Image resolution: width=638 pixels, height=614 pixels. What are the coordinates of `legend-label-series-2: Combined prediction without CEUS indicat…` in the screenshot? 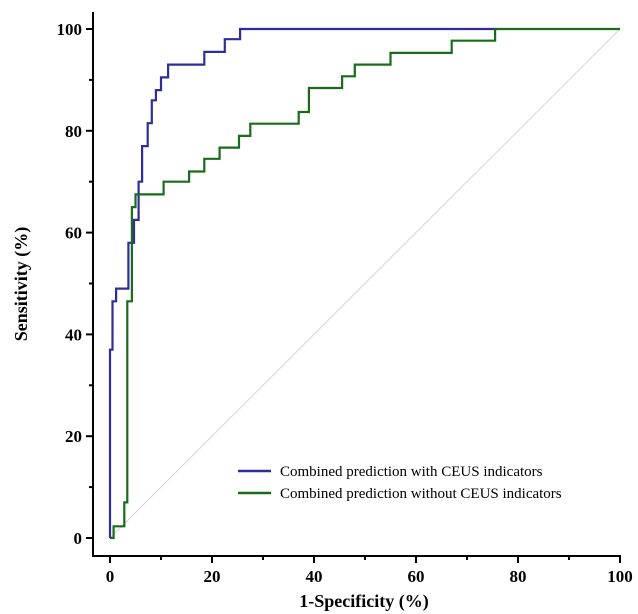 It's located at (421, 494).